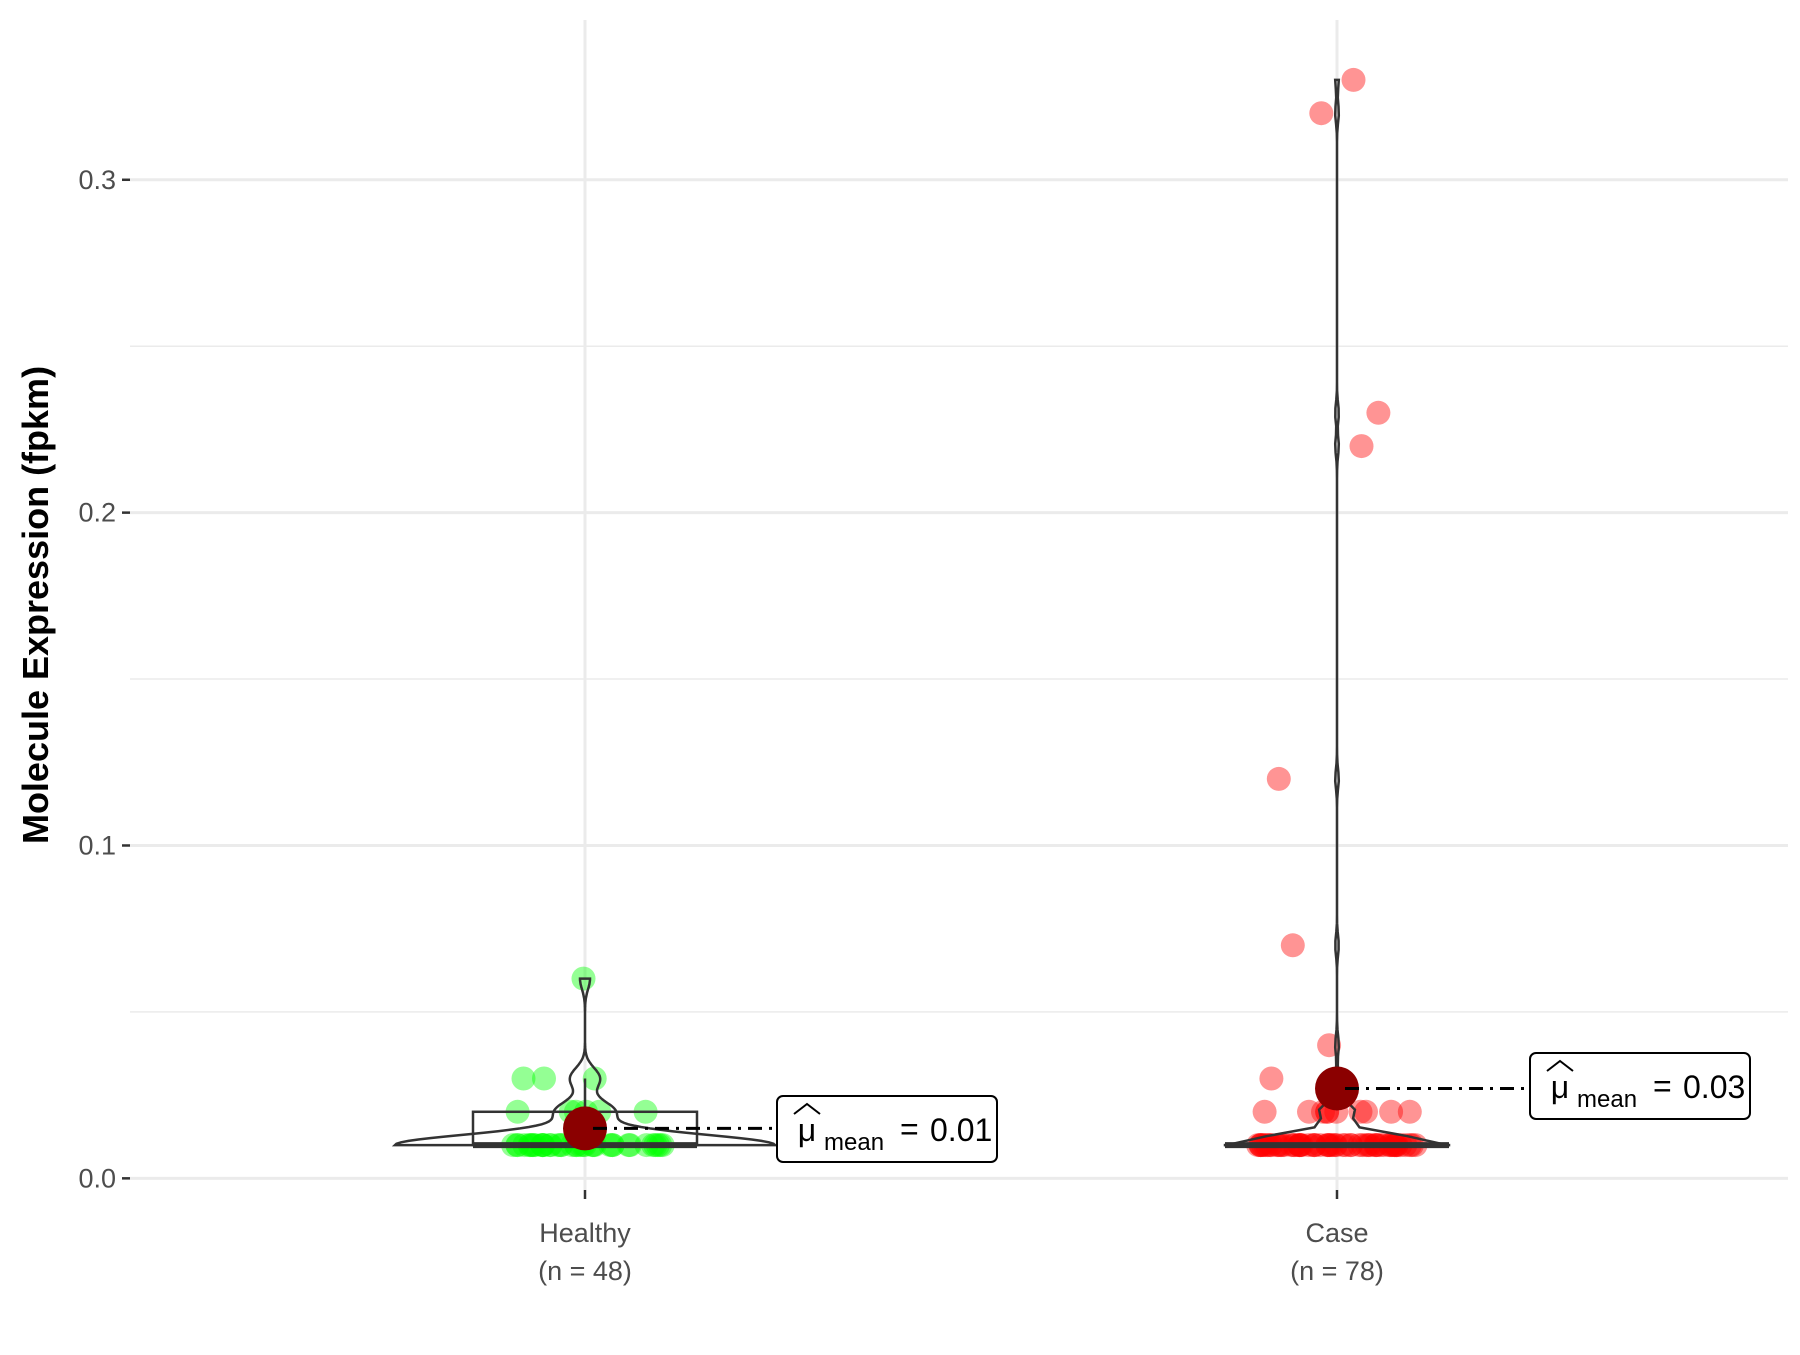  Describe the element at coordinates (1337, 1271) in the screenshot. I see `x-tick-count-label: (n = 78)` at that location.